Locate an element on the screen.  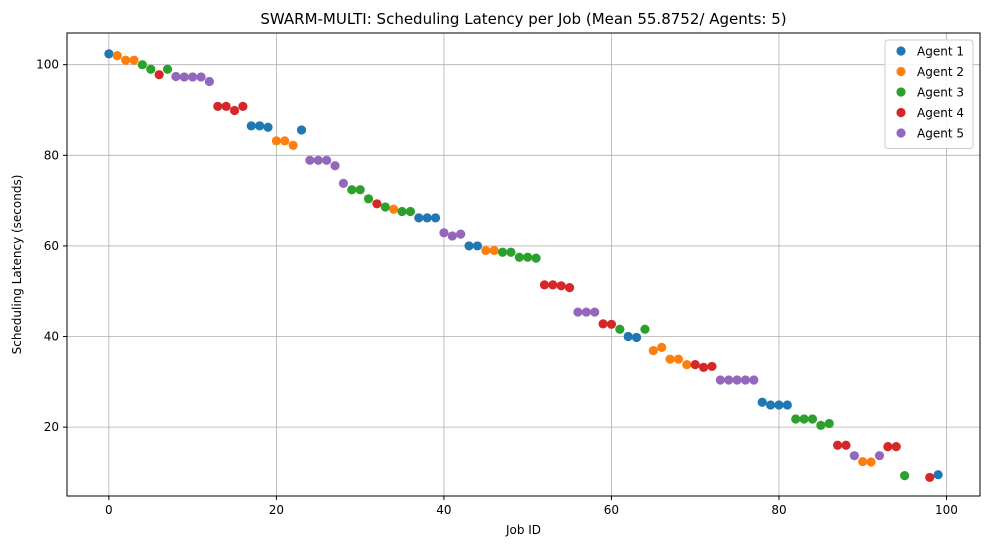
legend-label: Agent 3 is located at coordinates (940, 93).